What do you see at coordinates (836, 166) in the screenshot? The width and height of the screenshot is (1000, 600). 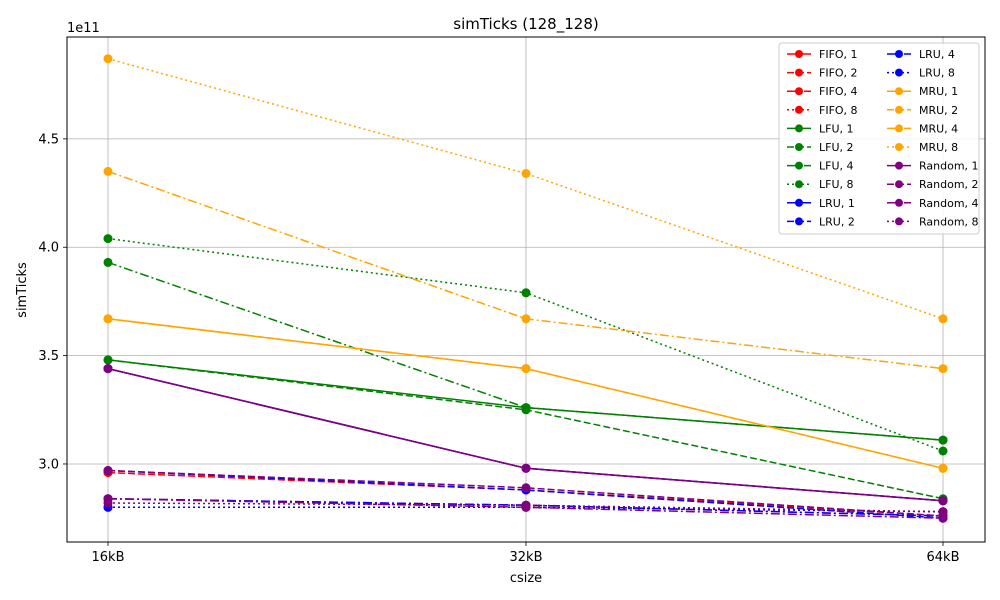 I see `legend-label: LFU, 4` at bounding box center [836, 166].